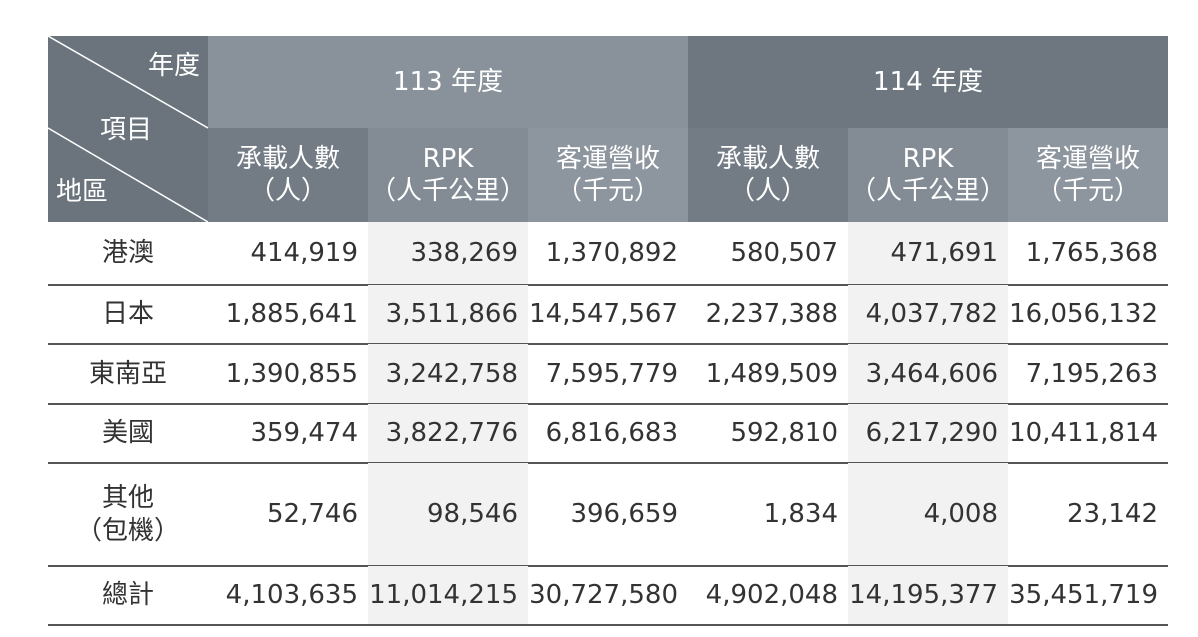 This screenshot has width=1198, height=637. I want to click on value-cell: 10,411,814, so click(1088, 433).